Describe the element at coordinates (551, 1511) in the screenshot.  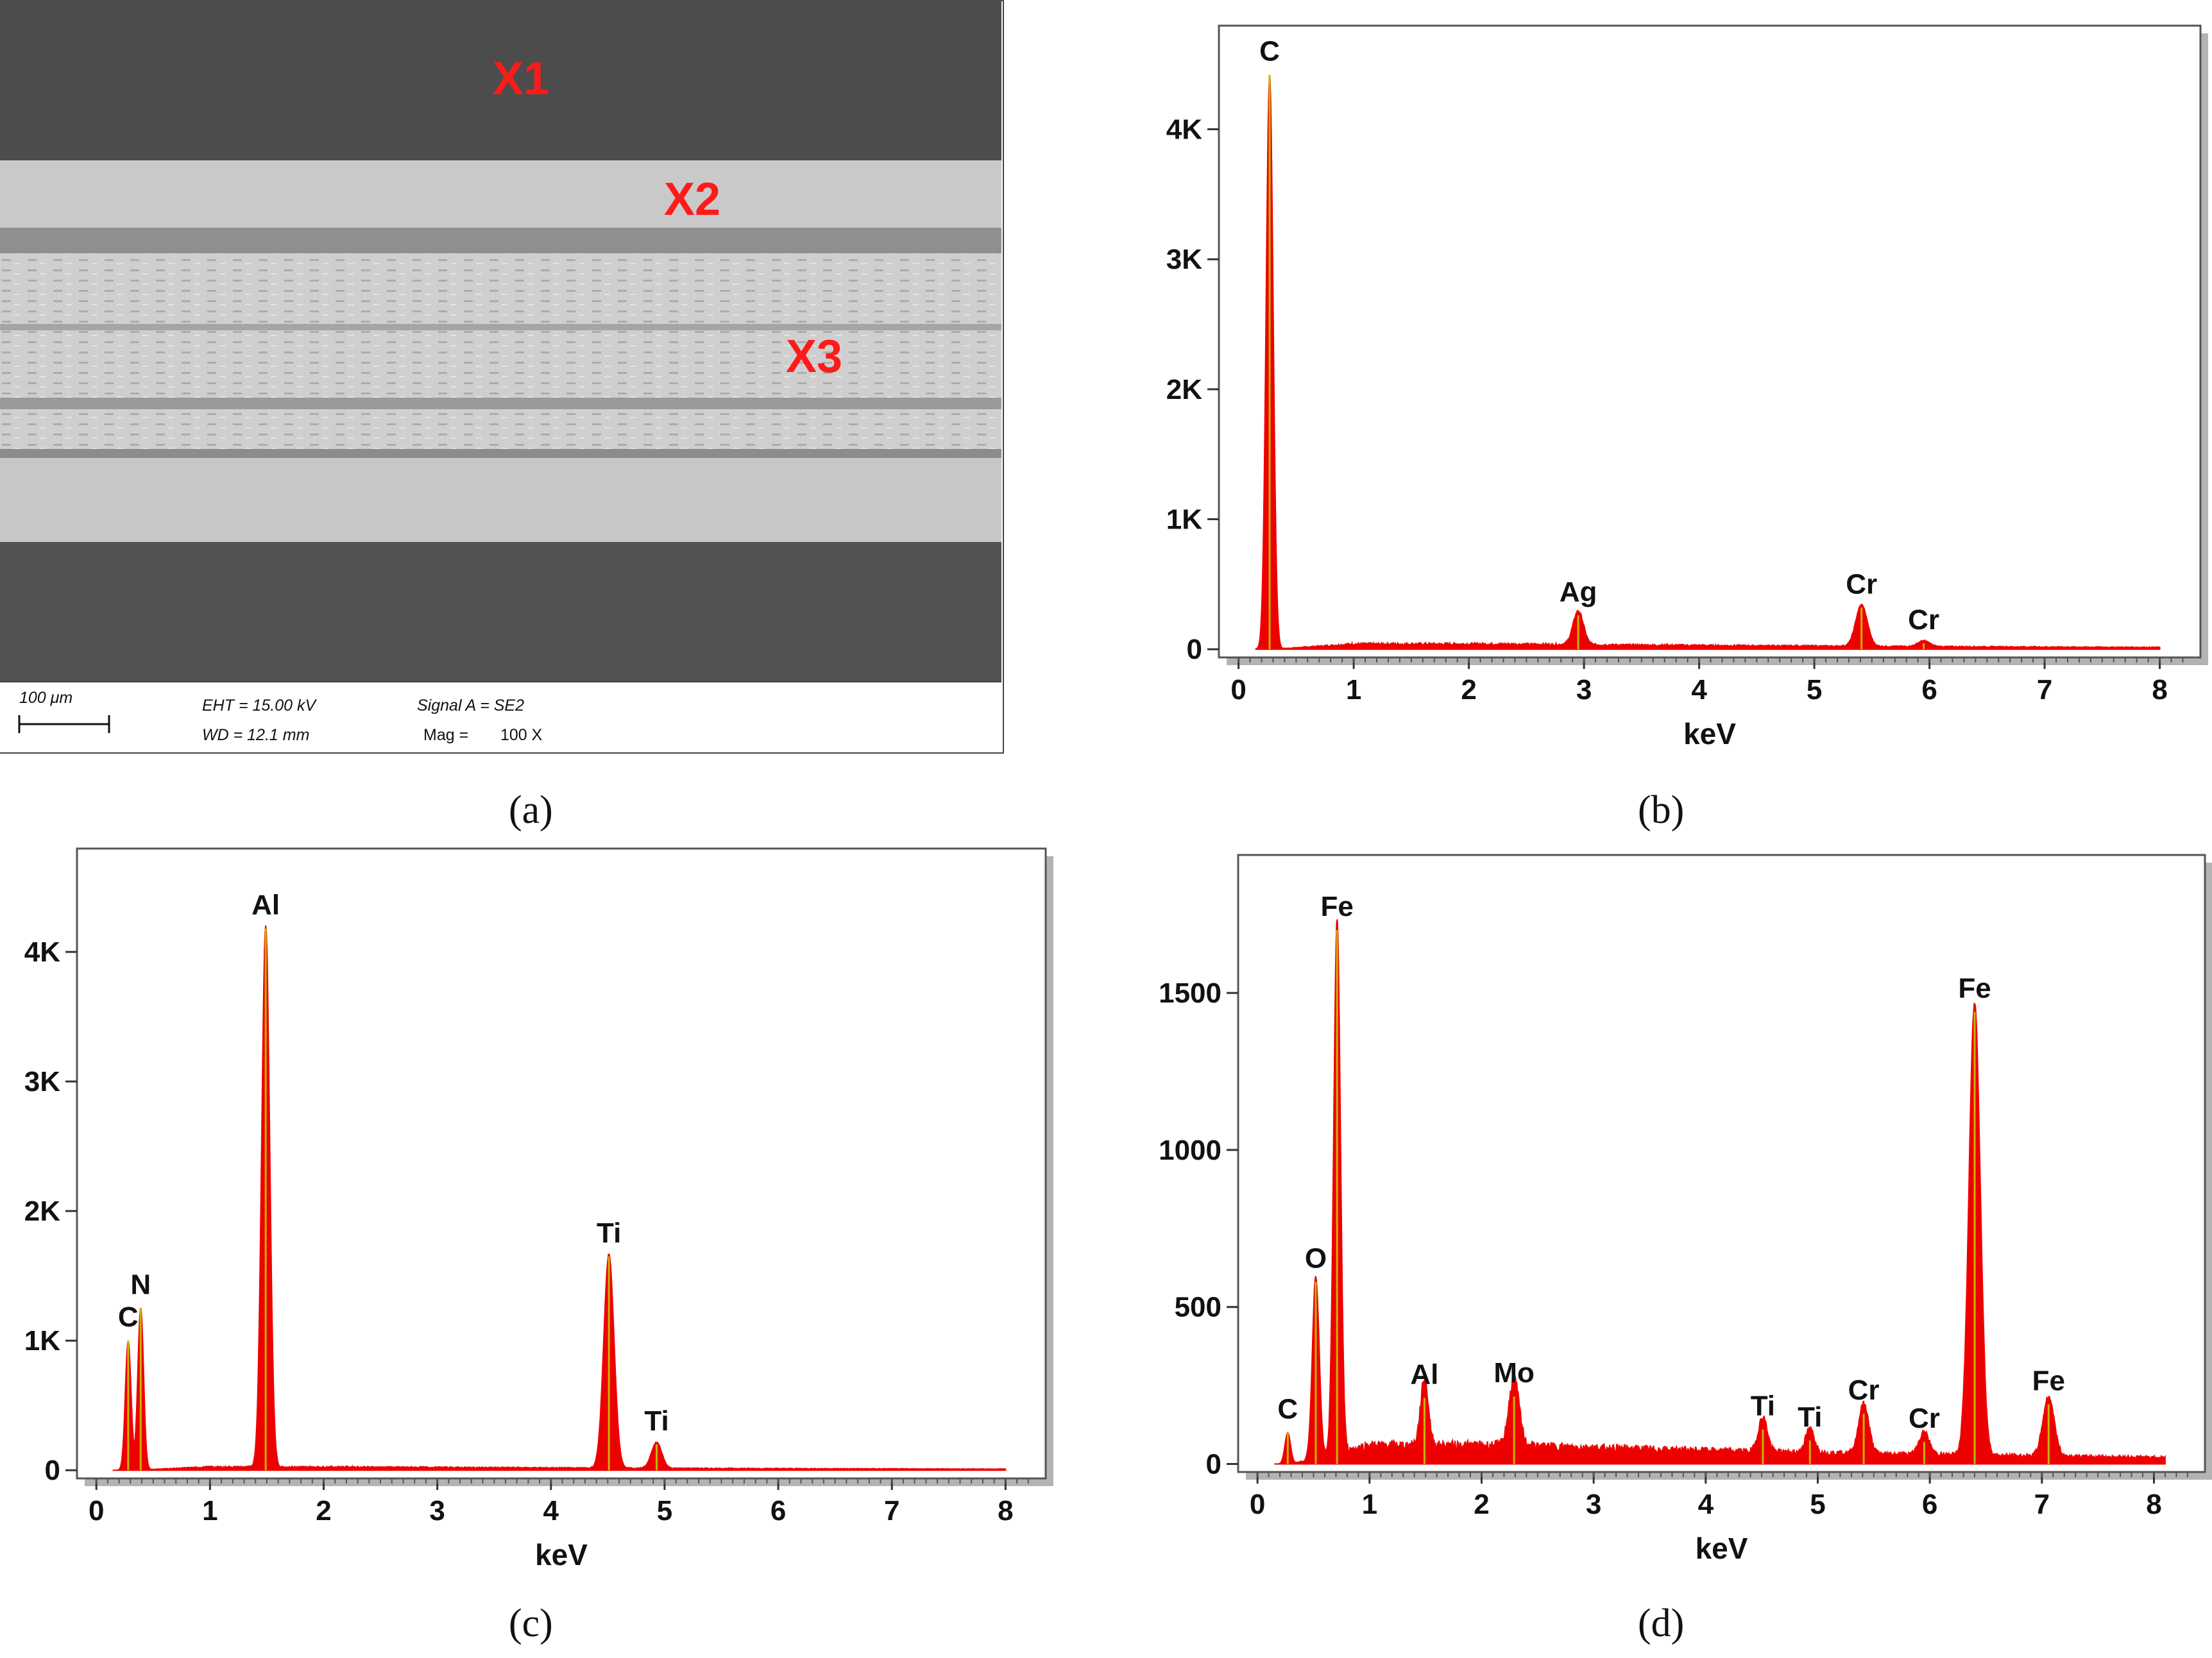
I see `x-tick-label-c-4: 4` at that location.